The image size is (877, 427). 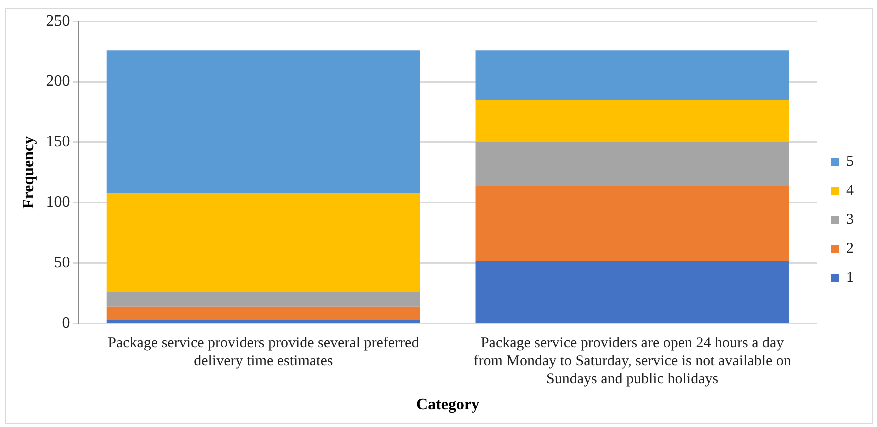 I want to click on y-axis-title: Frequency, so click(x=29, y=172).